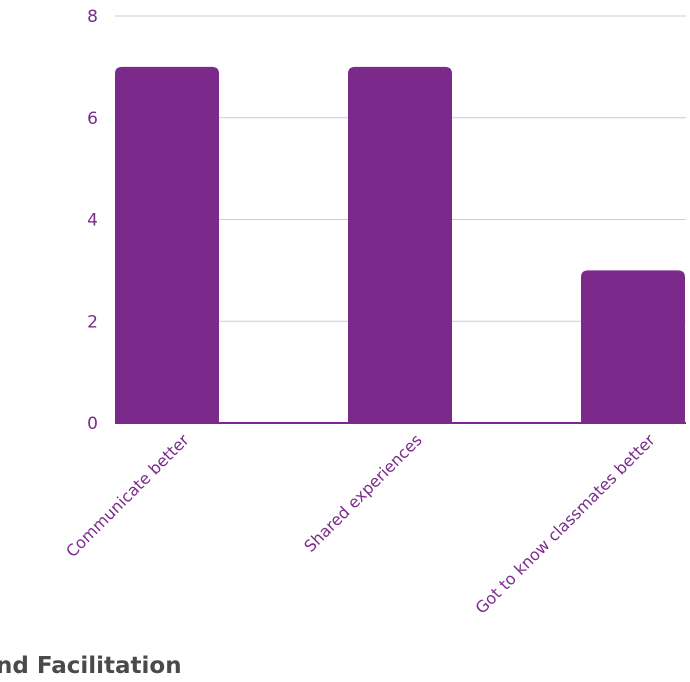  What do you see at coordinates (565, 523) in the screenshot?
I see `x-tick-label: Got to know classmates better` at bounding box center [565, 523].